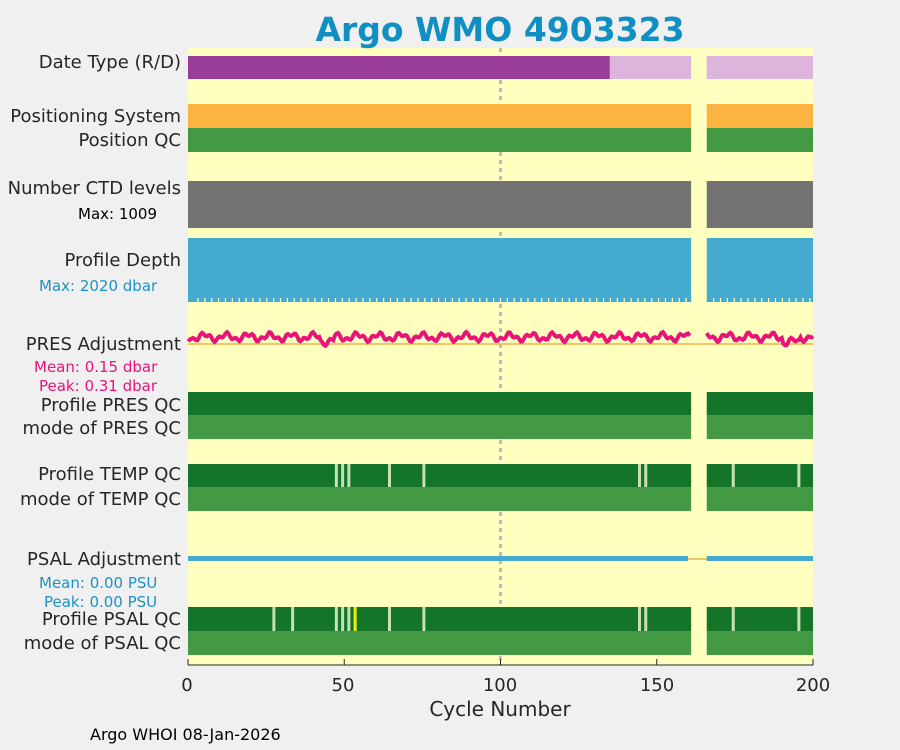 The height and width of the screenshot is (750, 900). What do you see at coordinates (103, 344) in the screenshot?
I see `label-pres-adjustment: PRES Adjustment` at bounding box center [103, 344].